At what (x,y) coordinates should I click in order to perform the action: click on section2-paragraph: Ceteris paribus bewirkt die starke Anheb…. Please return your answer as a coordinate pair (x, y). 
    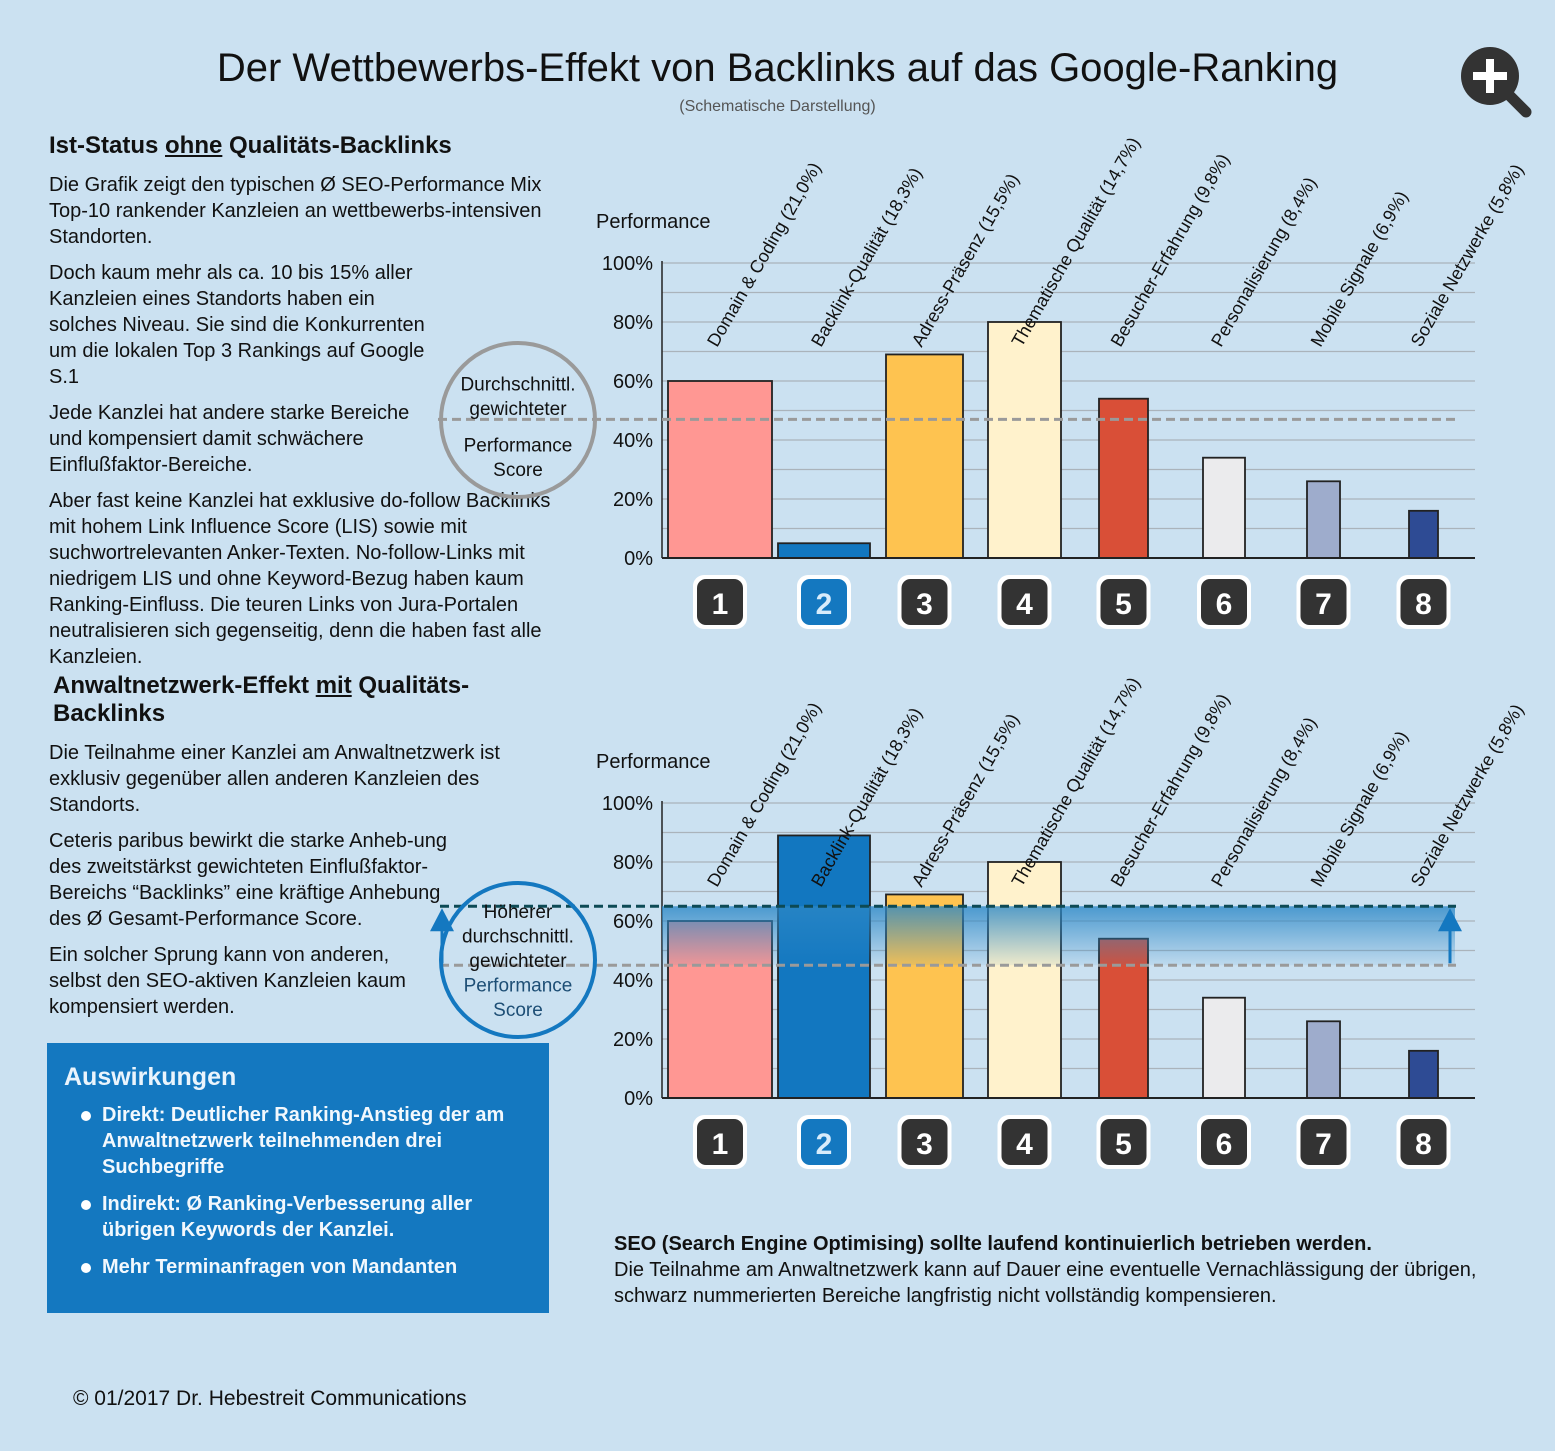
    Looking at the image, I should click on (248, 880).